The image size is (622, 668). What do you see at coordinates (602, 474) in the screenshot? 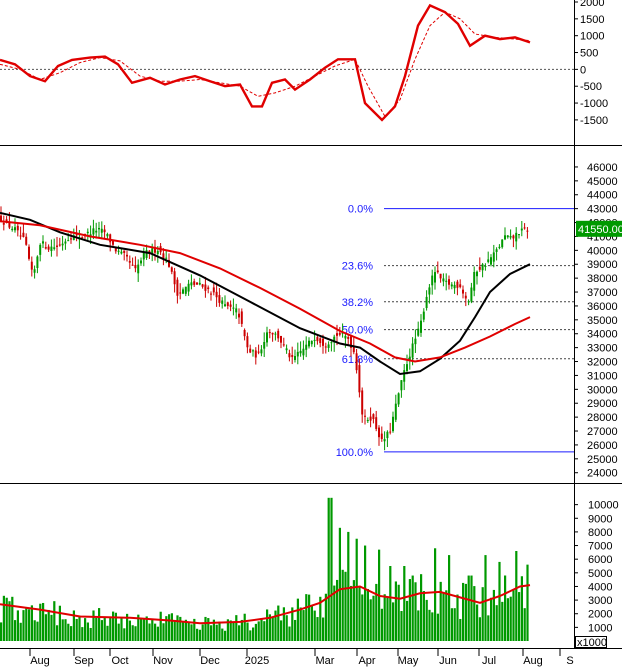
I see `price-tick-label-22: 24000` at bounding box center [602, 474].